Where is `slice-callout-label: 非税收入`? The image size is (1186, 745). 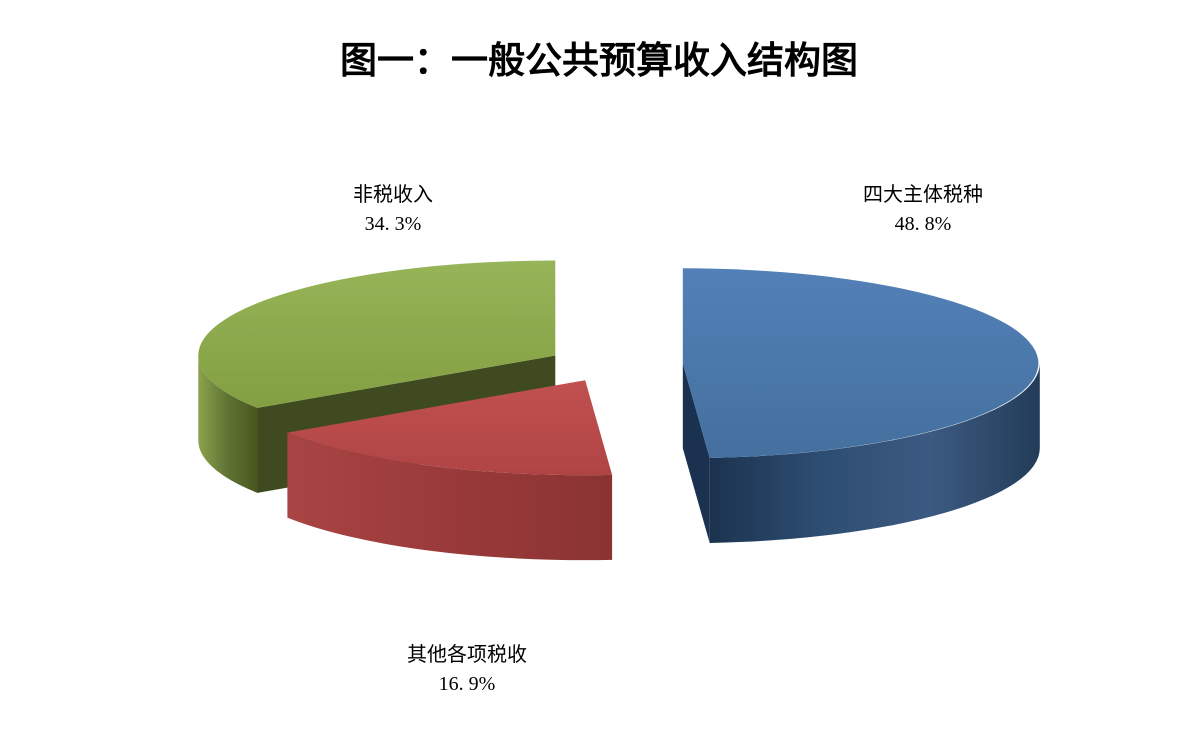
slice-callout-label: 非税收入 is located at coordinates (393, 195).